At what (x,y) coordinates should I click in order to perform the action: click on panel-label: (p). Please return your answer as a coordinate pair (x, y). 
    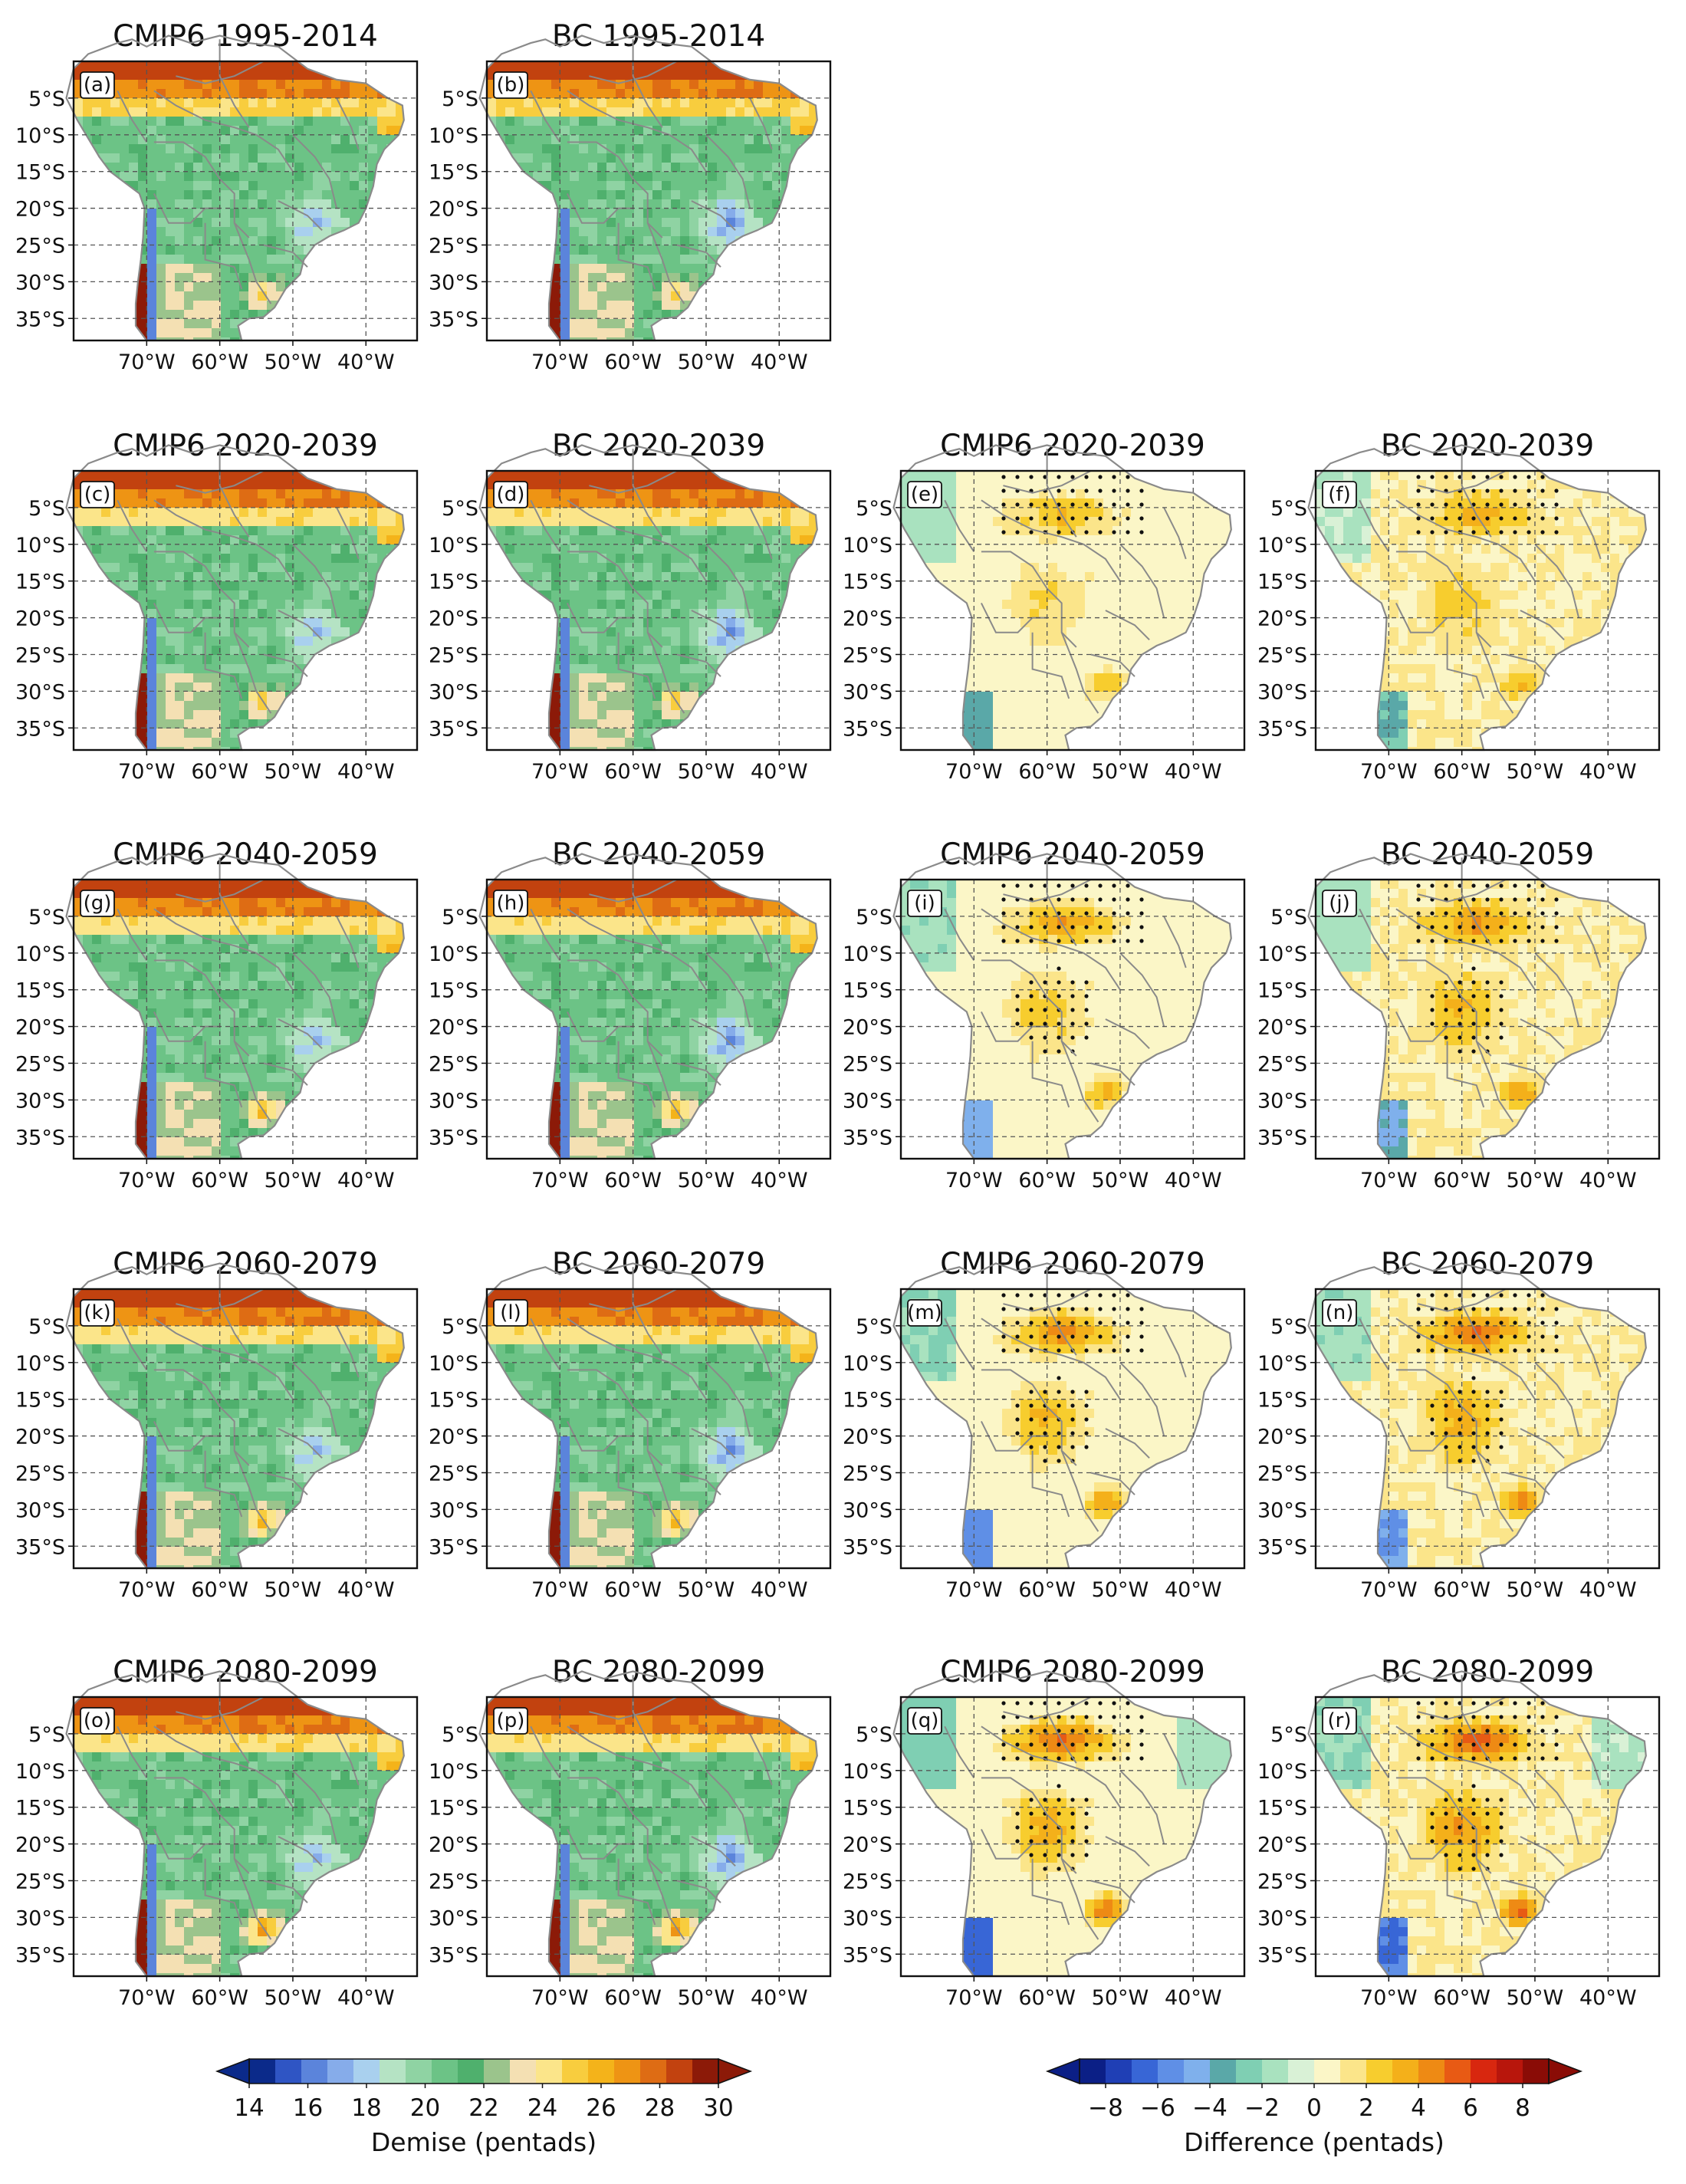
    Looking at the image, I should click on (511, 1721).